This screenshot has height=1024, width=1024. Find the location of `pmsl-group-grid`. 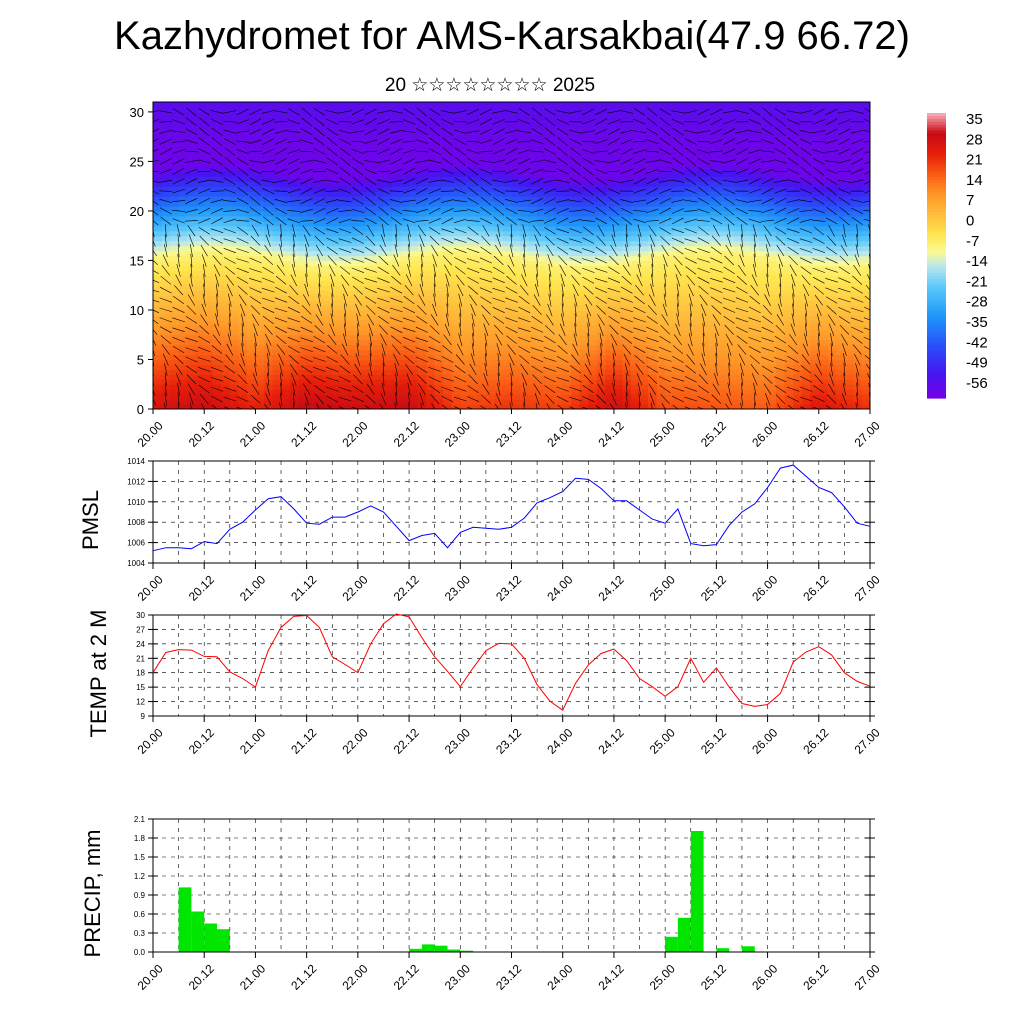

pmsl-group-grid is located at coordinates (511, 512).